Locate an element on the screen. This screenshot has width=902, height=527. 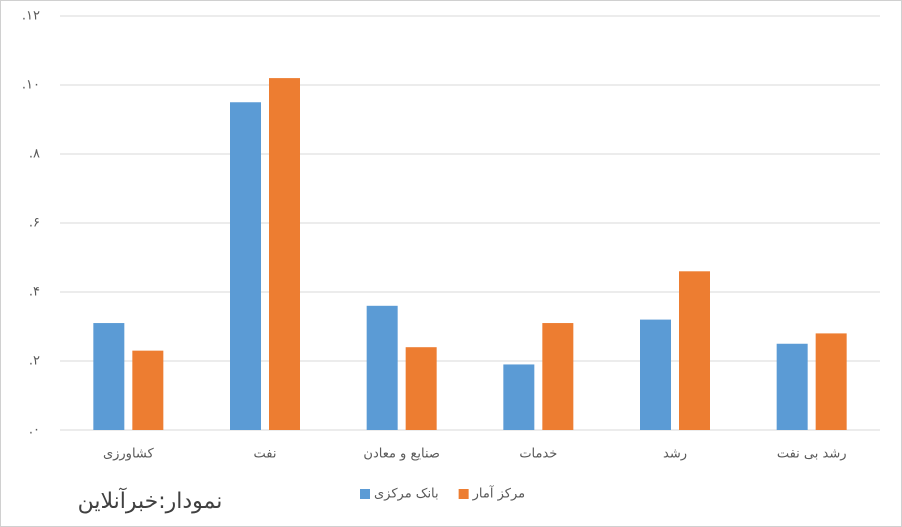
annotation: نمودار:خبرآنلاین is located at coordinates (150, 500).